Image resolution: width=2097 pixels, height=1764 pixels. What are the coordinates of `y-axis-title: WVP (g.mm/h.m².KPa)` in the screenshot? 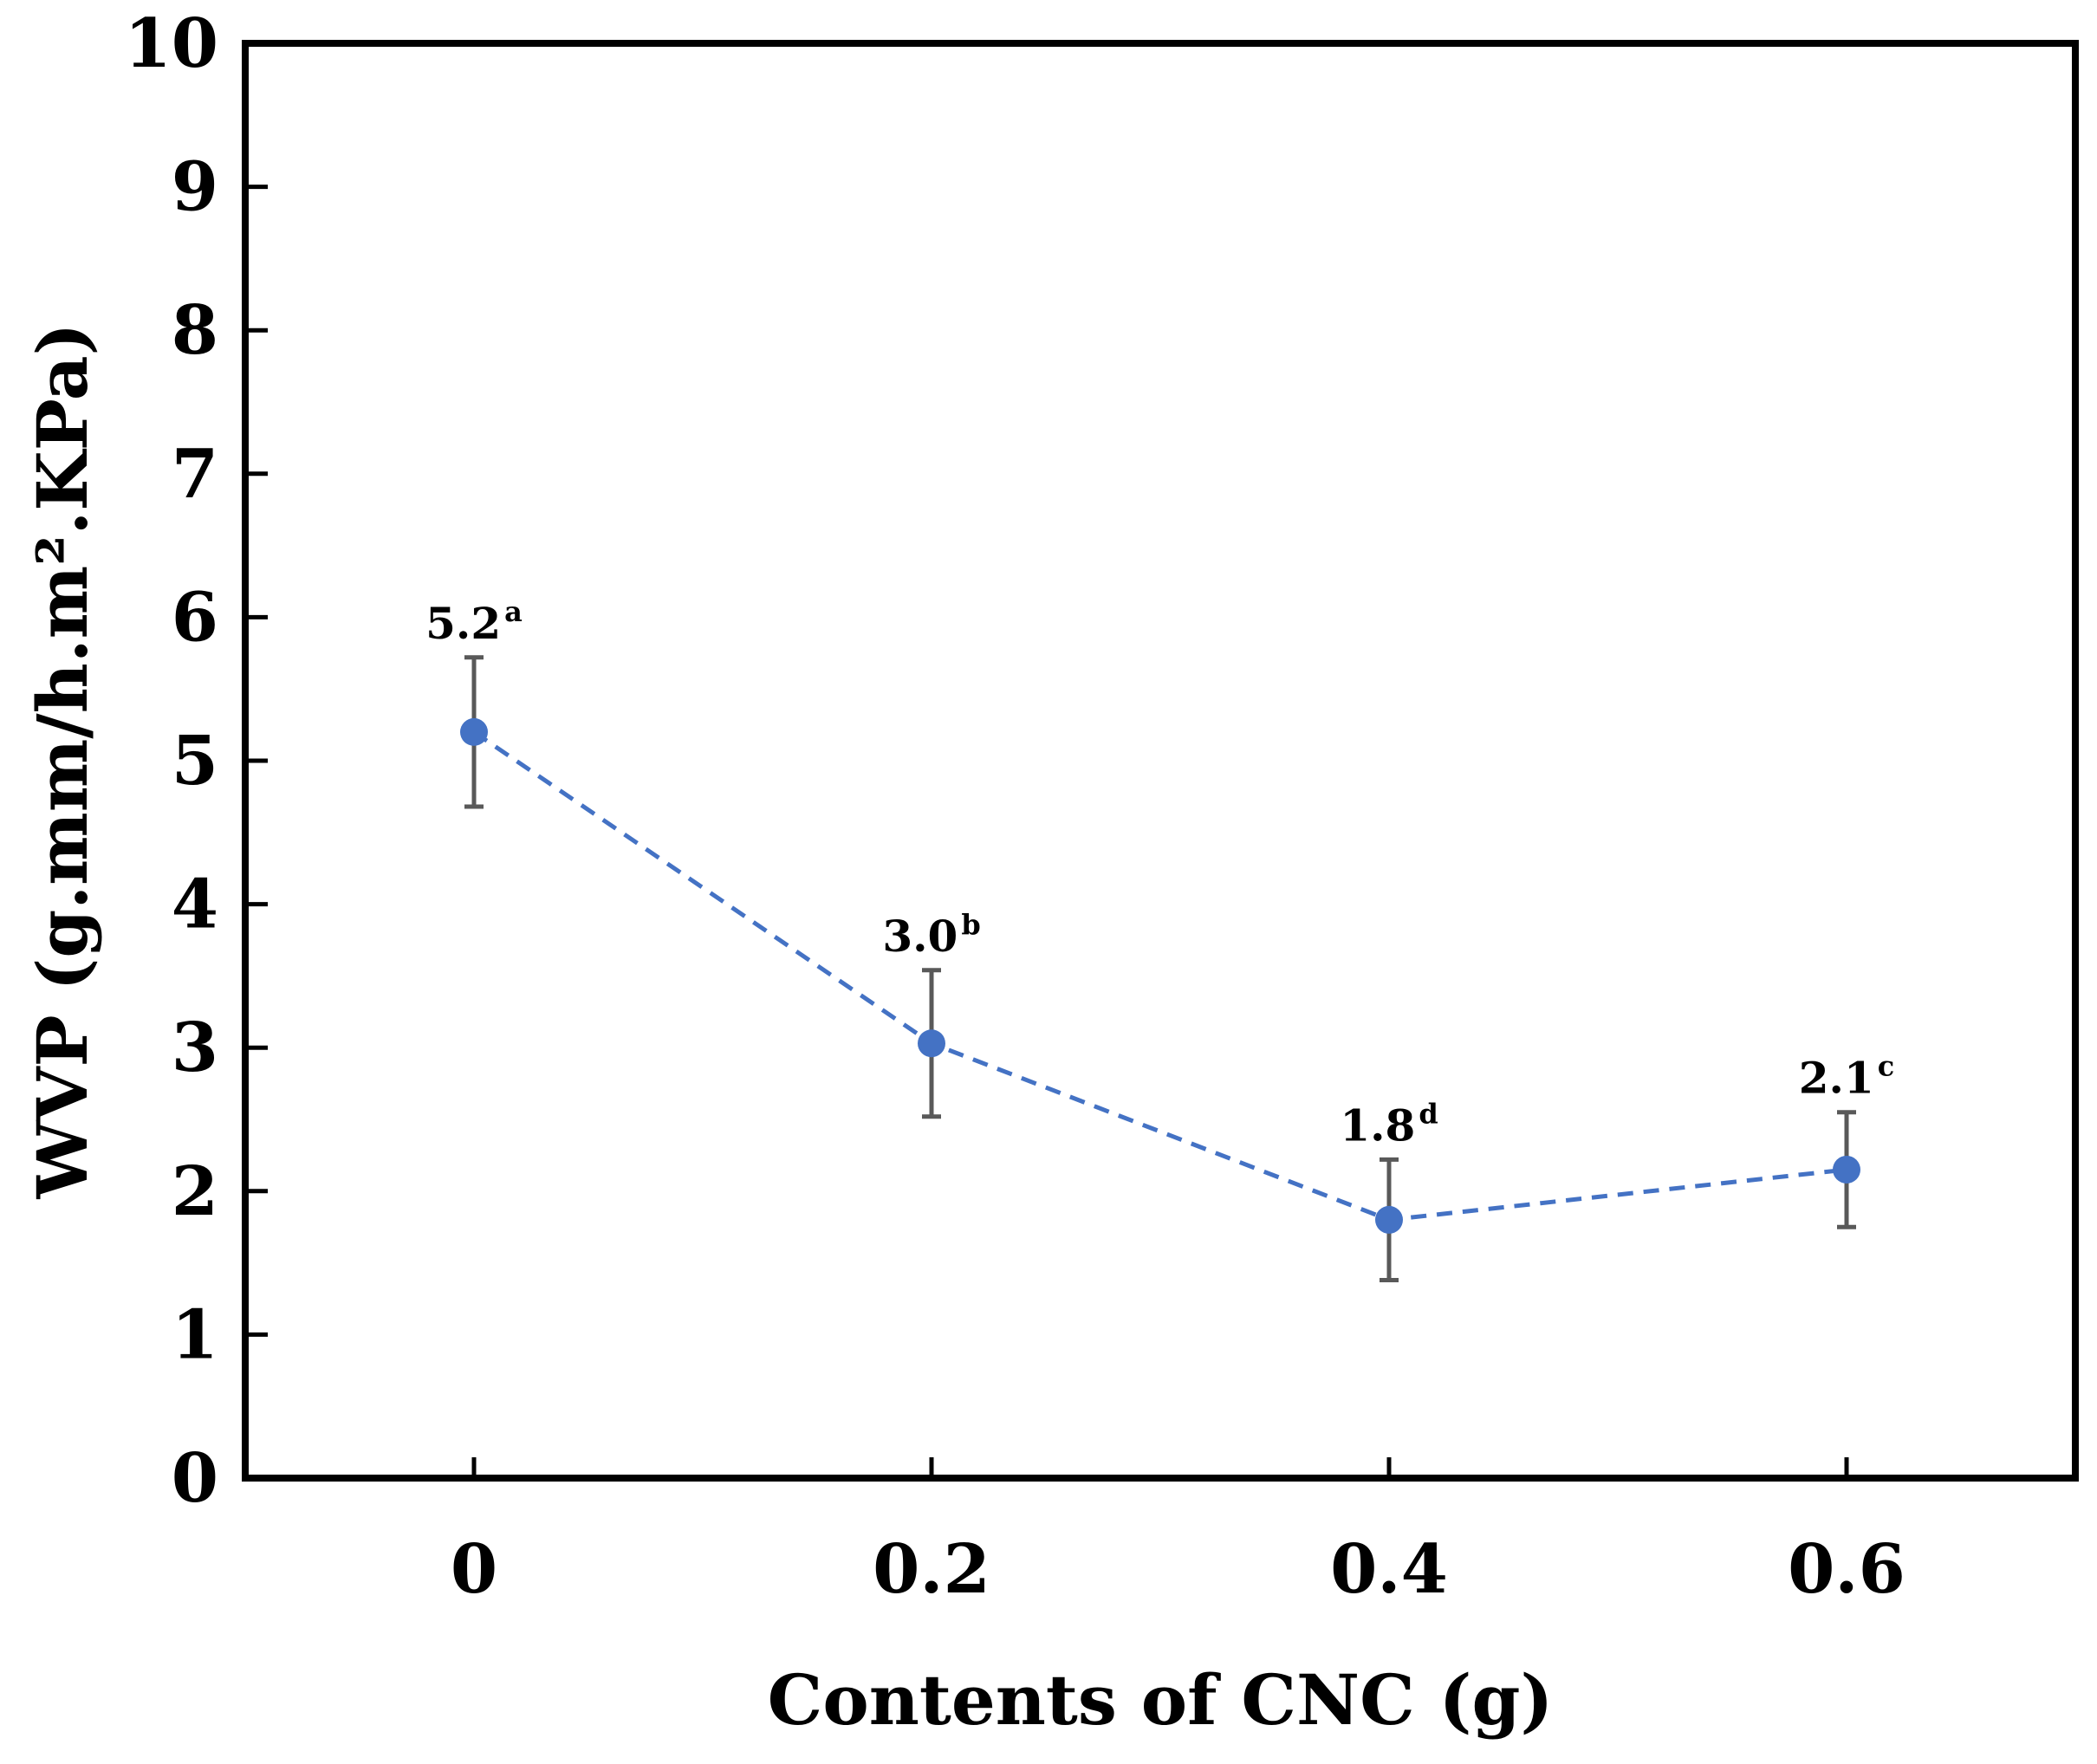 It's located at (62, 761).